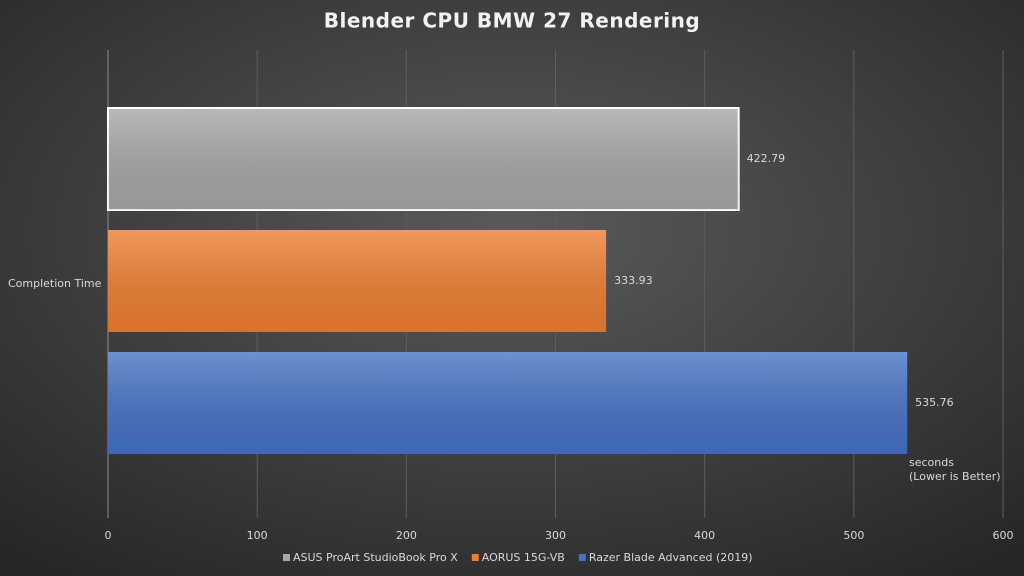 The height and width of the screenshot is (576, 1024). I want to click on category-label: Completion Time, so click(55, 283).